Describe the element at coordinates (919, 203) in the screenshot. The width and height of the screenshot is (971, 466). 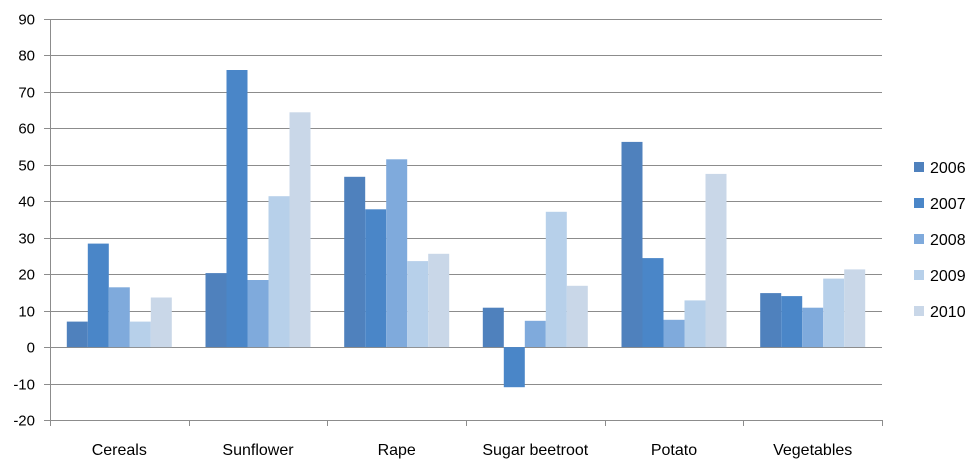
I see `legend-swatch-2007` at that location.